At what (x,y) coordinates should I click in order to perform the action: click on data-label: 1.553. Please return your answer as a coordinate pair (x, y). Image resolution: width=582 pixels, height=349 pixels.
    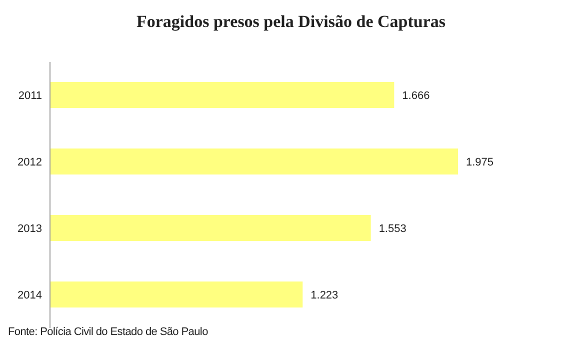
    Looking at the image, I should click on (392, 228).